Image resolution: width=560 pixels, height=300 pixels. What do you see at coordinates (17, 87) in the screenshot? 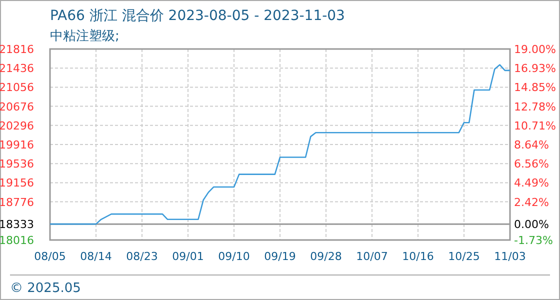
I see `y-tick-label: 21056` at bounding box center [17, 87].